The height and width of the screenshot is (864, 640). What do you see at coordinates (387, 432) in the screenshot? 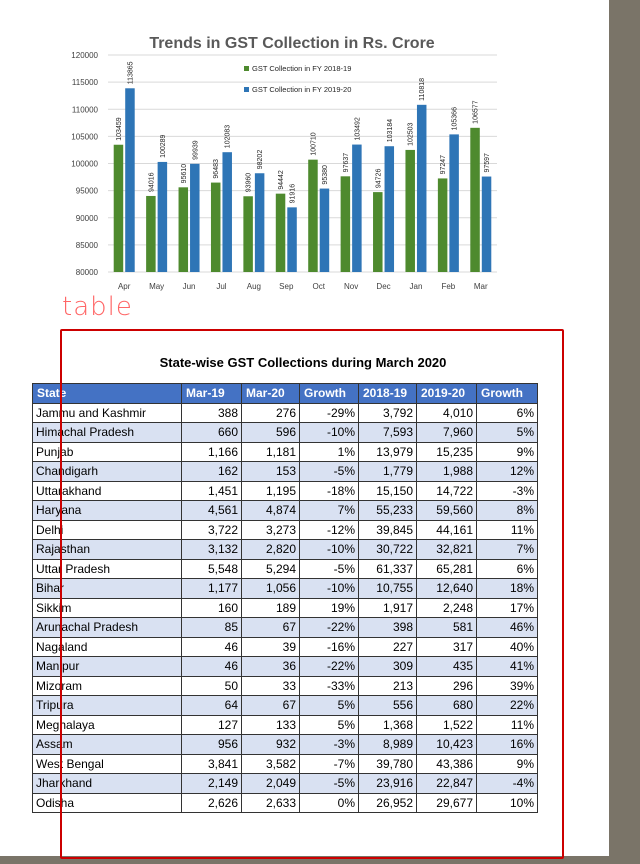
I see `value-cell: 7,593` at bounding box center [387, 432].